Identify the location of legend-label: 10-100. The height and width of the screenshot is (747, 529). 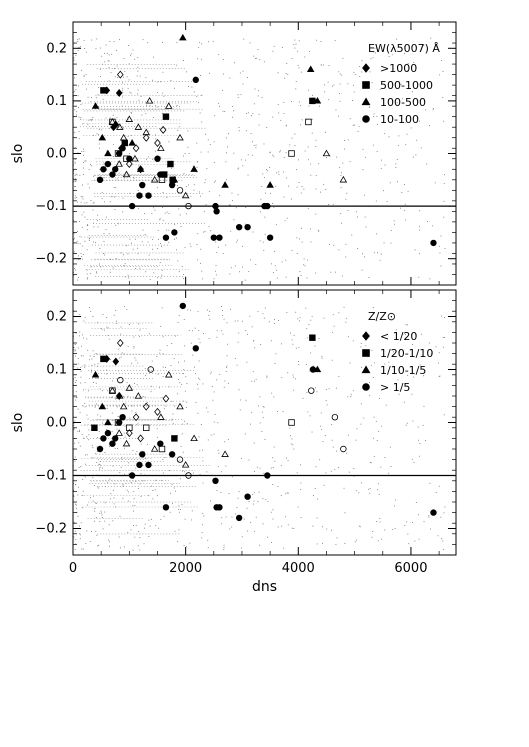
(399, 119).